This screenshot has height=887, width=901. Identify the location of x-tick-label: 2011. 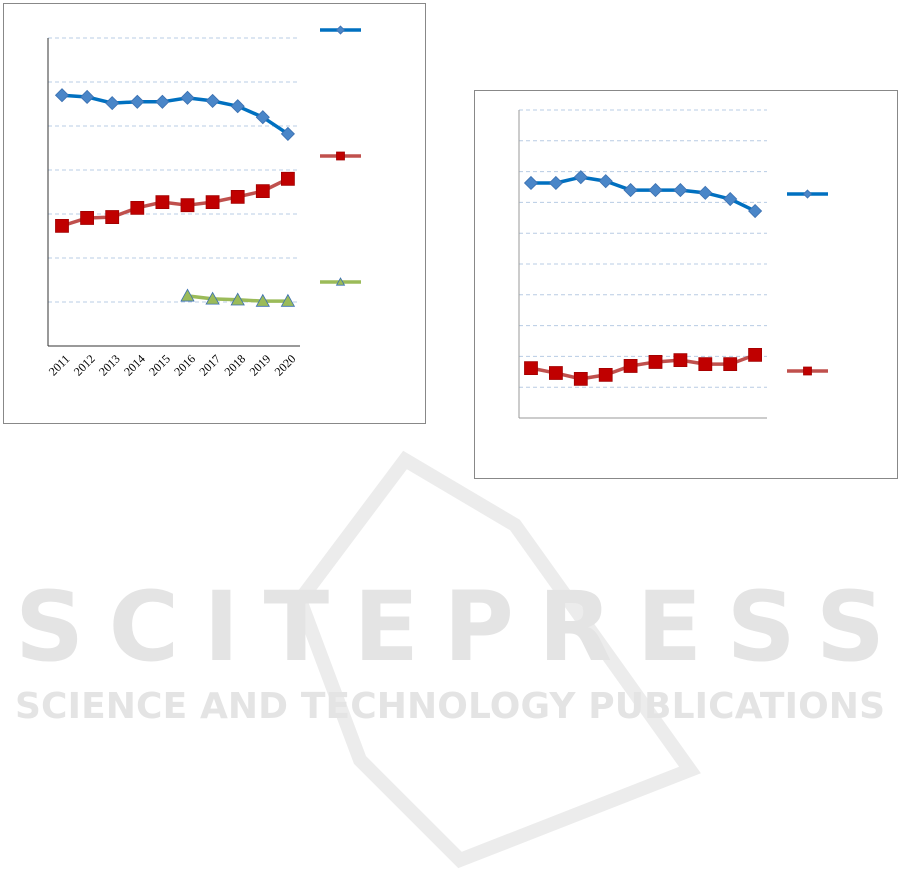
(59, 365).